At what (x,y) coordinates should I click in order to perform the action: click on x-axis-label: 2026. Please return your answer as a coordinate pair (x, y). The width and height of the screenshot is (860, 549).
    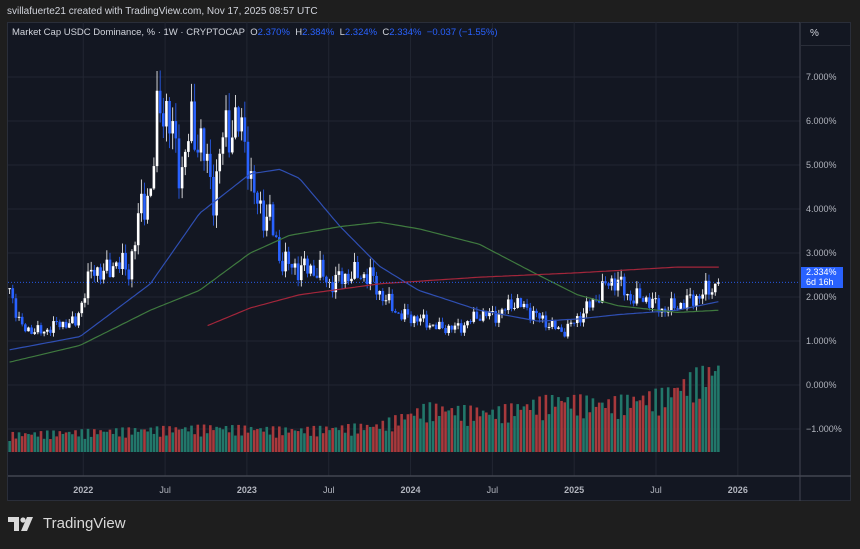
    Looking at the image, I should click on (738, 490).